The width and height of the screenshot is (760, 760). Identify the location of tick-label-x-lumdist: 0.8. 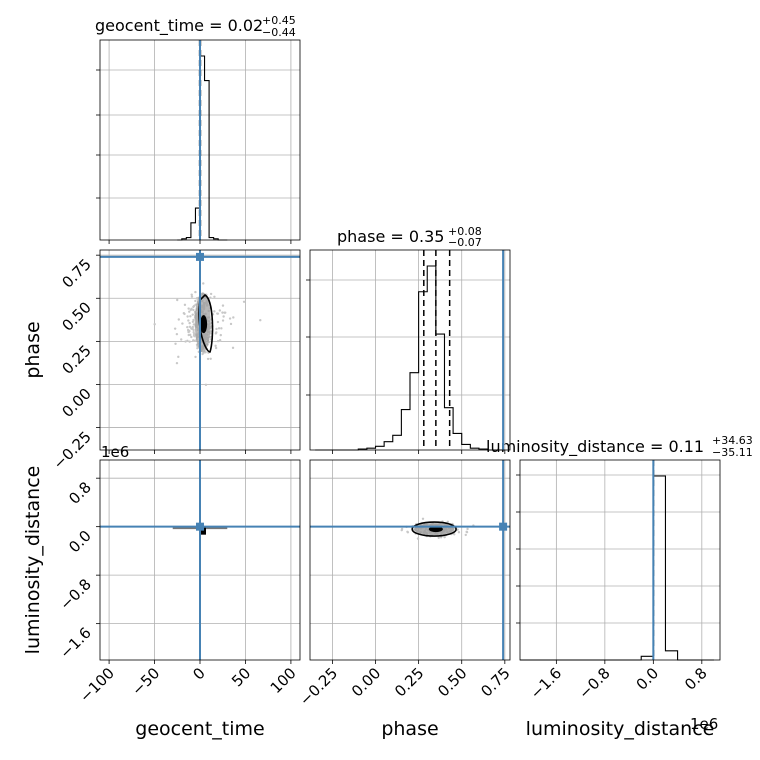
(696, 679).